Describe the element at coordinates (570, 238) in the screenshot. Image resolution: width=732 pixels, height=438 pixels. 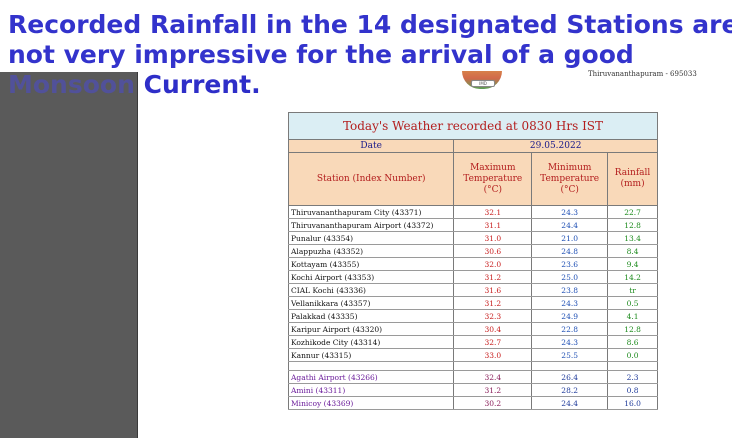
I see `min-temp-cell: 21.0` at that location.